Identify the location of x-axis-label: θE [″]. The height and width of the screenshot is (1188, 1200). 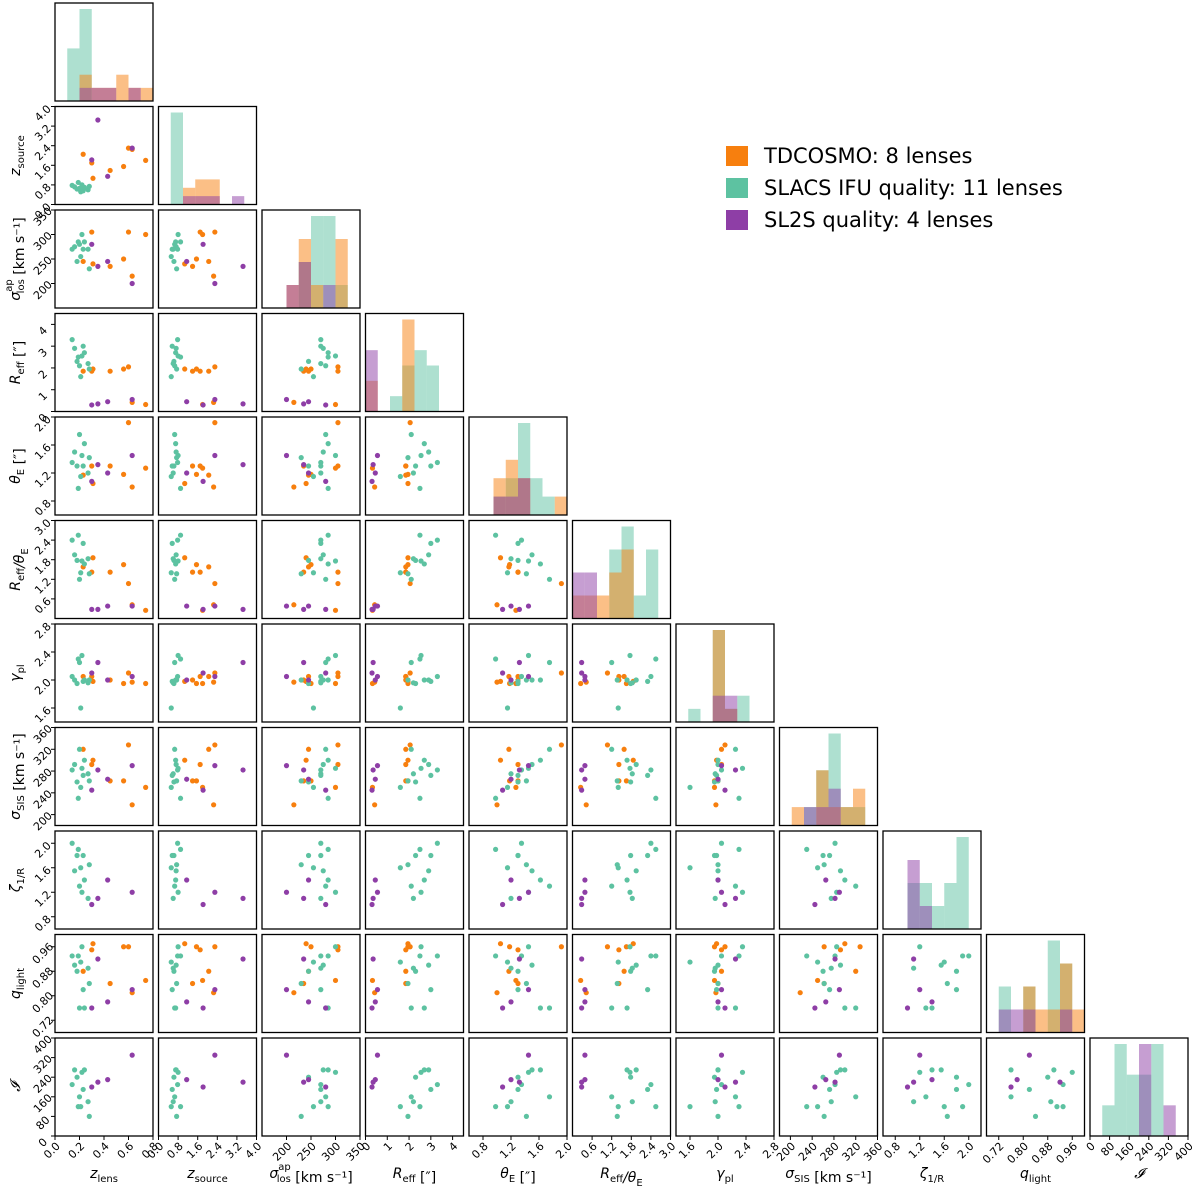
(518, 1176).